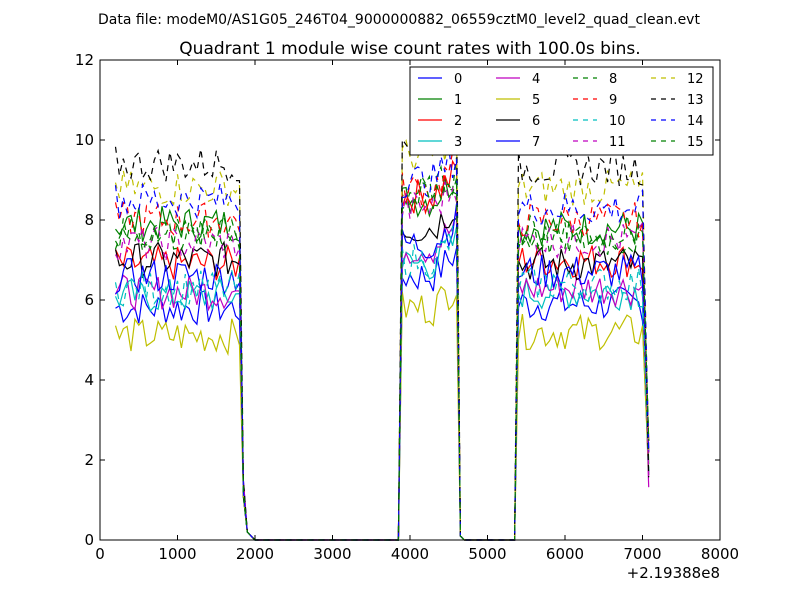 The width and height of the screenshot is (800, 600). Describe the element at coordinates (458, 100) in the screenshot. I see `legend-label-1: 1` at that location.